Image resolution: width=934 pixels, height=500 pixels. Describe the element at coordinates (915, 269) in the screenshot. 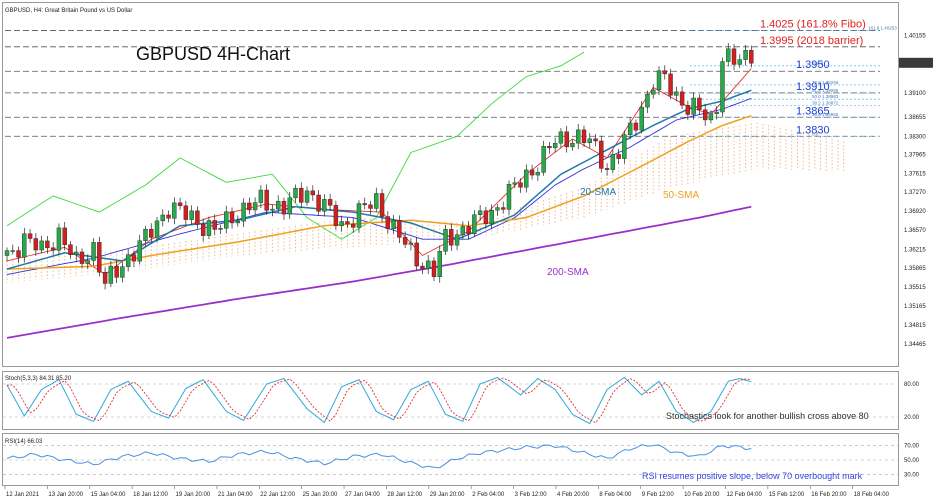

I see `price-tick-label: 1.35865` at that location.